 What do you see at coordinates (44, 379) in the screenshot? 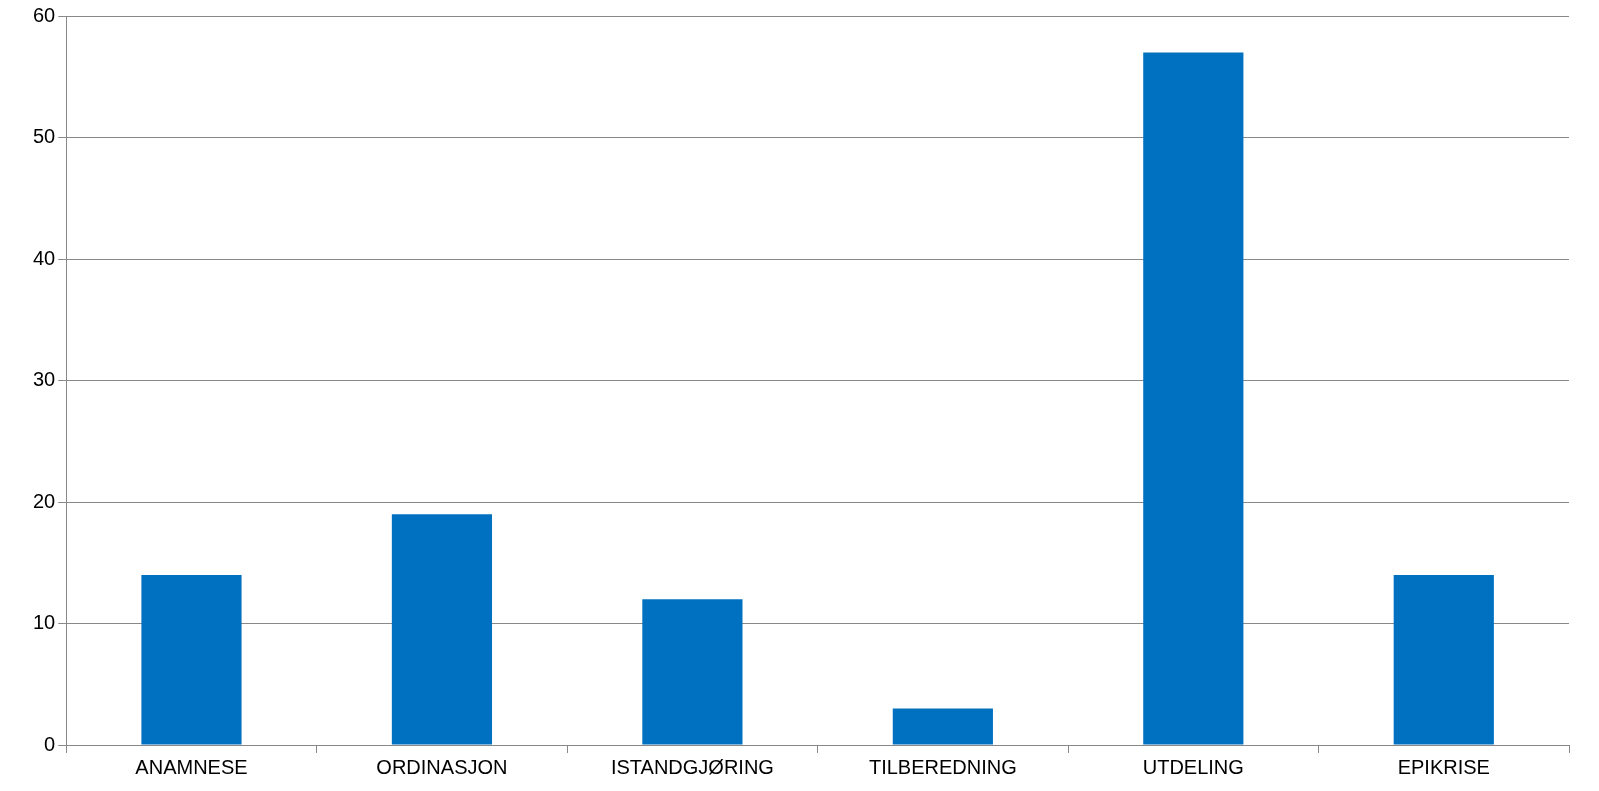
I see `y-tick-label: 30` at bounding box center [44, 379].